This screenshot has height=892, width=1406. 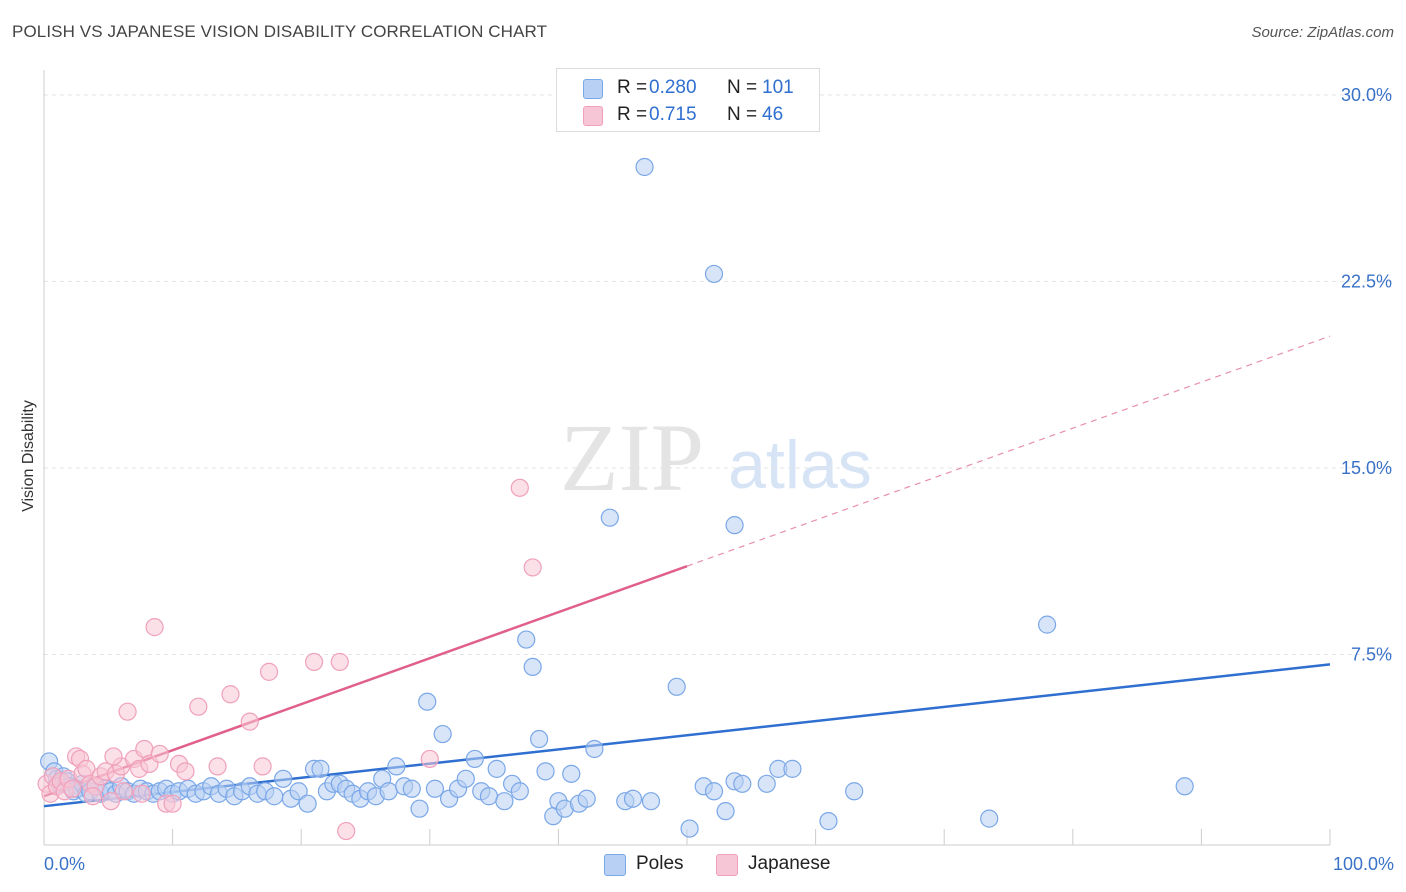 I want to click on legend-r-value: 0.715, so click(x=673, y=114).